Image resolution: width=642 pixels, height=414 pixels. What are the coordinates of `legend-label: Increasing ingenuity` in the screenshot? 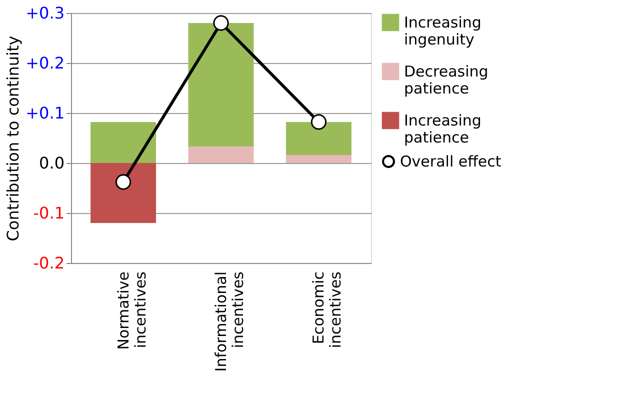 It's located at (443, 31).